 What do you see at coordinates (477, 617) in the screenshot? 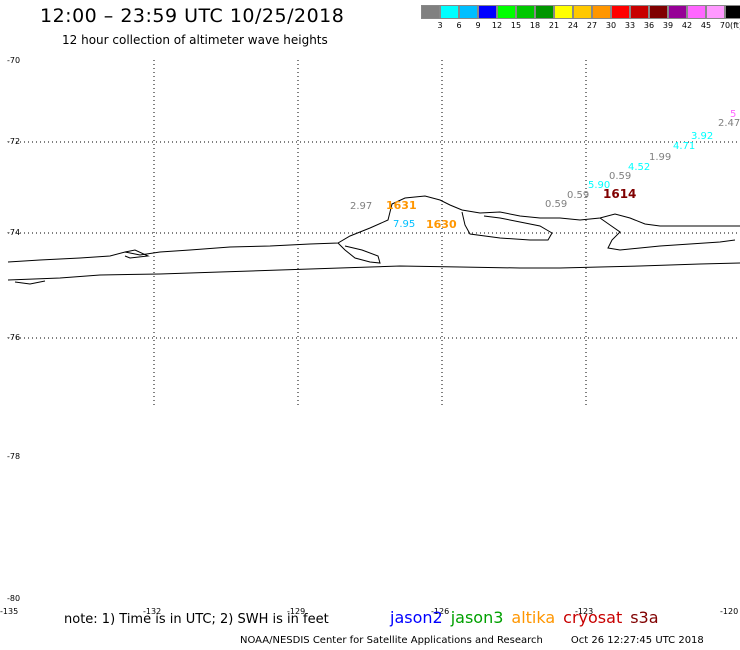
I see `satellite-name: jason3` at bounding box center [477, 617].